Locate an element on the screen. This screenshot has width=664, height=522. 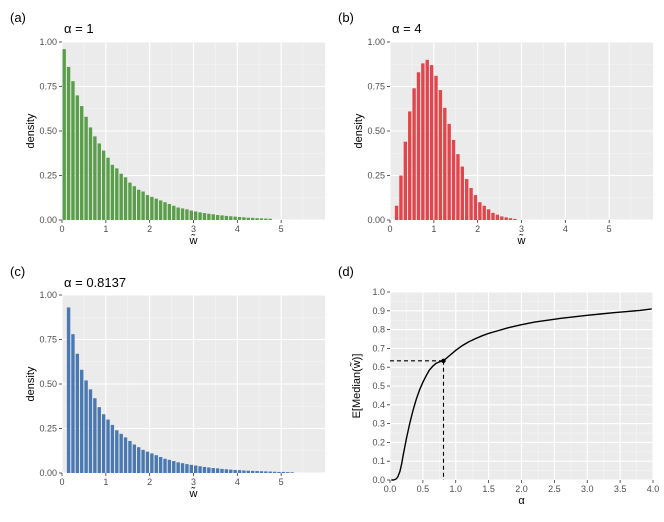
x-tick-label: 2.5 is located at coordinates (554, 489).